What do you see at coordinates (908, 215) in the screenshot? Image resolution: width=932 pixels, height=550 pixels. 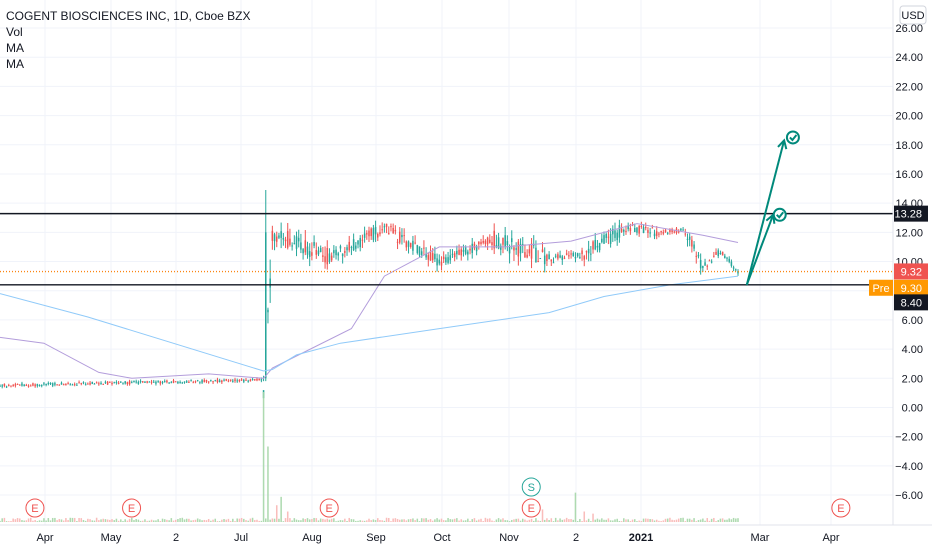 I see `level-badge-high-label: 13.28` at bounding box center [908, 215].